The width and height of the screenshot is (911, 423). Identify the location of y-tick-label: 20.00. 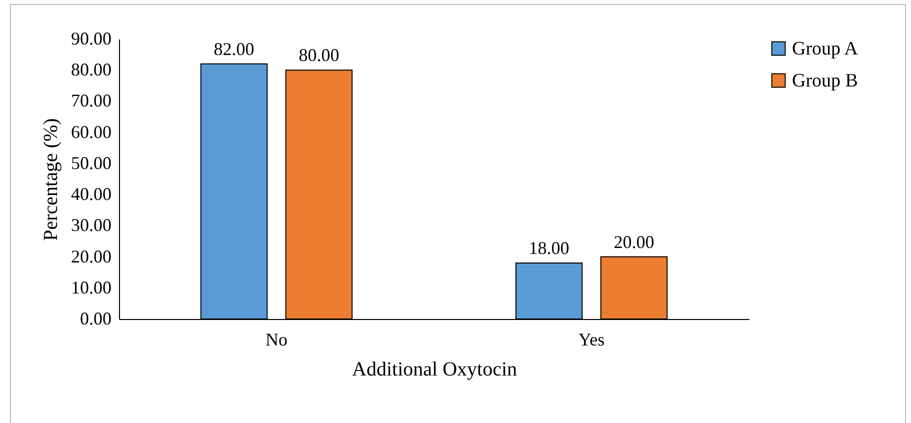
(91, 256).